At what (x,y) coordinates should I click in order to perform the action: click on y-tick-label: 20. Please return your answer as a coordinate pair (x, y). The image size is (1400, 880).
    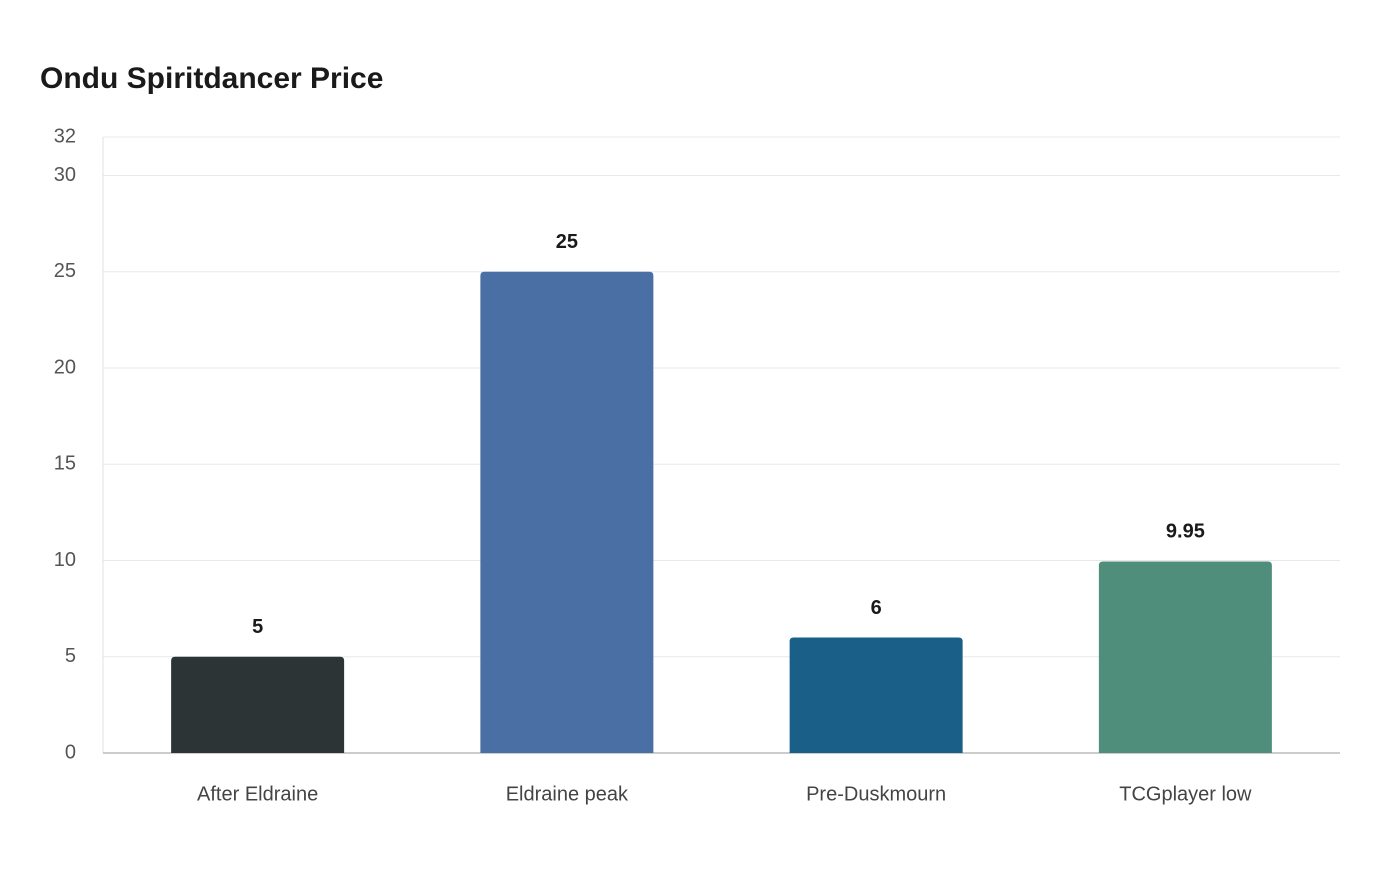
    Looking at the image, I should click on (65, 367).